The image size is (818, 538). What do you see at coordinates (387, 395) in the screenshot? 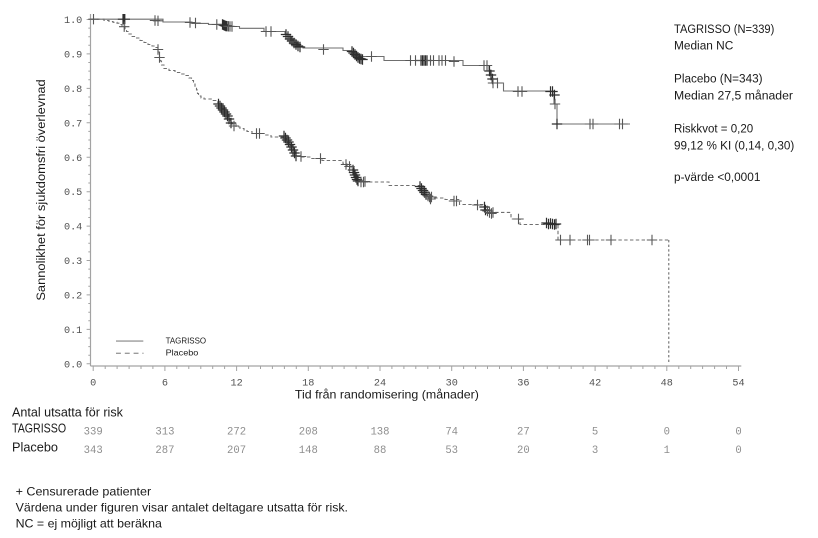
I see `svg-text:Tid från randomisering (månade: Tid från randomisering (månader)` at bounding box center [387, 395].